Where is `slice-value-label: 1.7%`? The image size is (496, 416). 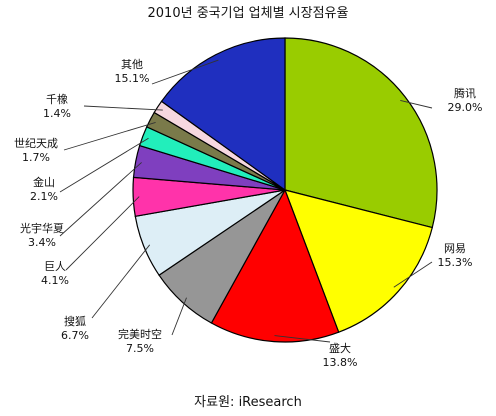
slice-value-label: 1.7% is located at coordinates (36, 157).